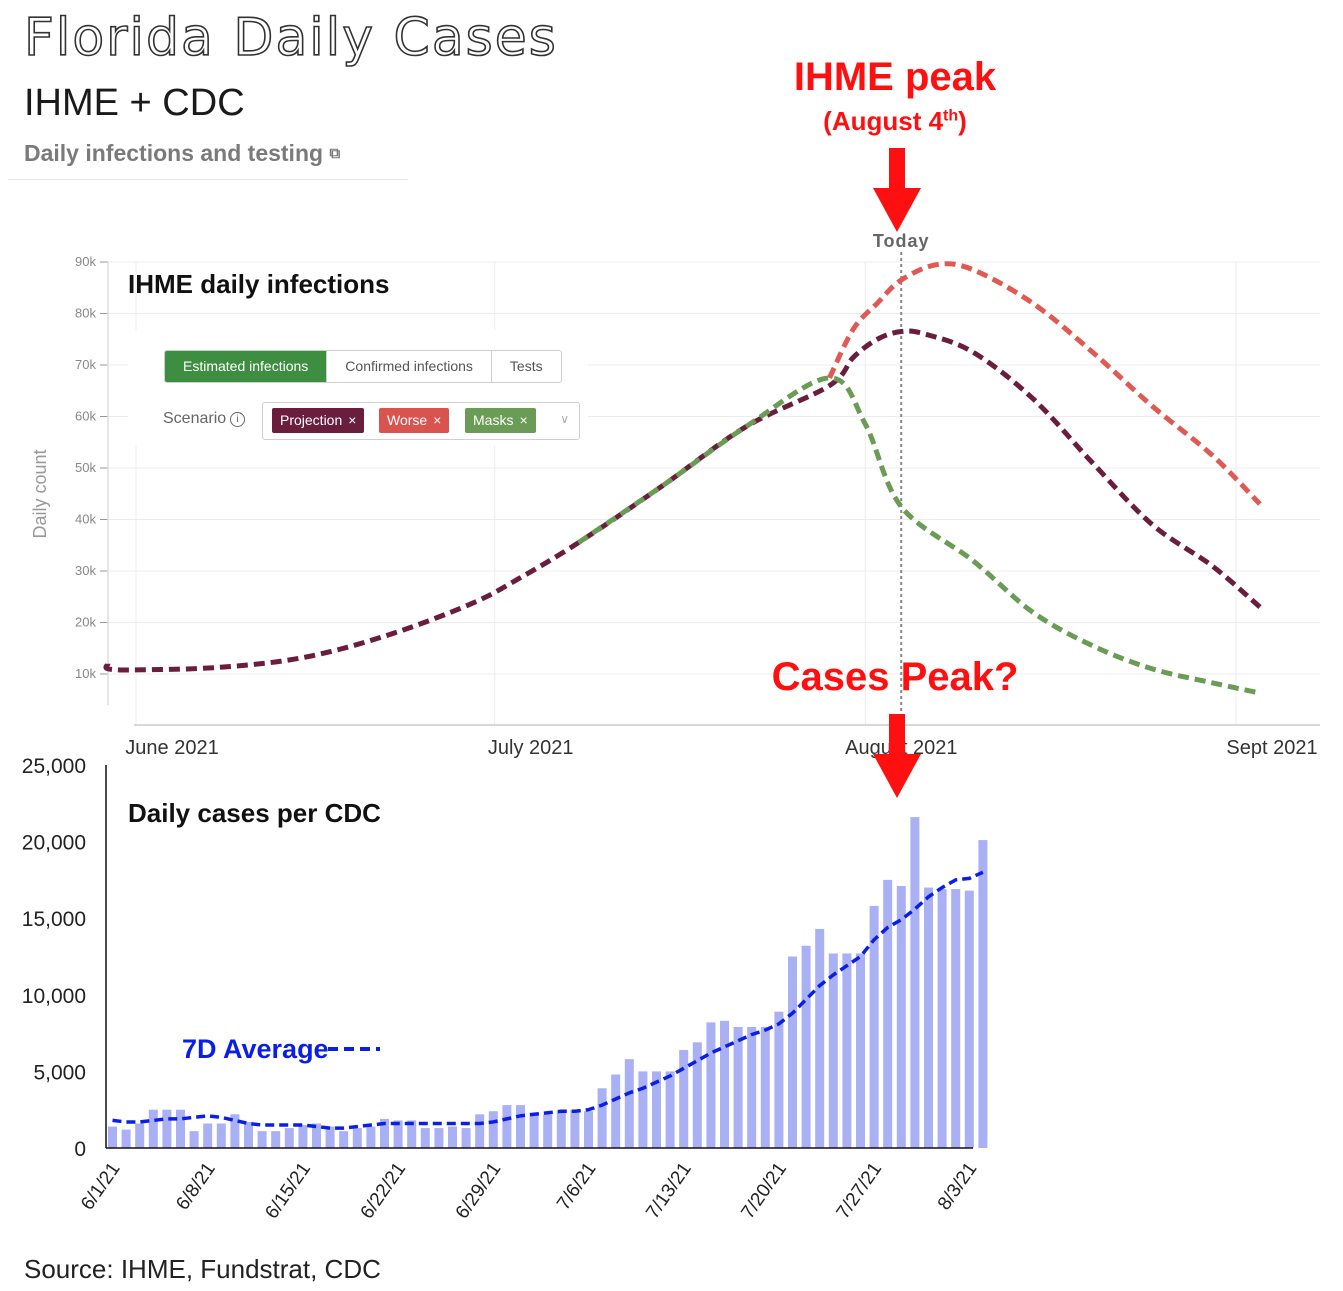 The width and height of the screenshot is (1343, 1291). What do you see at coordinates (101, 1186) in the screenshot?
I see `cdc-xtick-label: 6/1/21` at bounding box center [101, 1186].